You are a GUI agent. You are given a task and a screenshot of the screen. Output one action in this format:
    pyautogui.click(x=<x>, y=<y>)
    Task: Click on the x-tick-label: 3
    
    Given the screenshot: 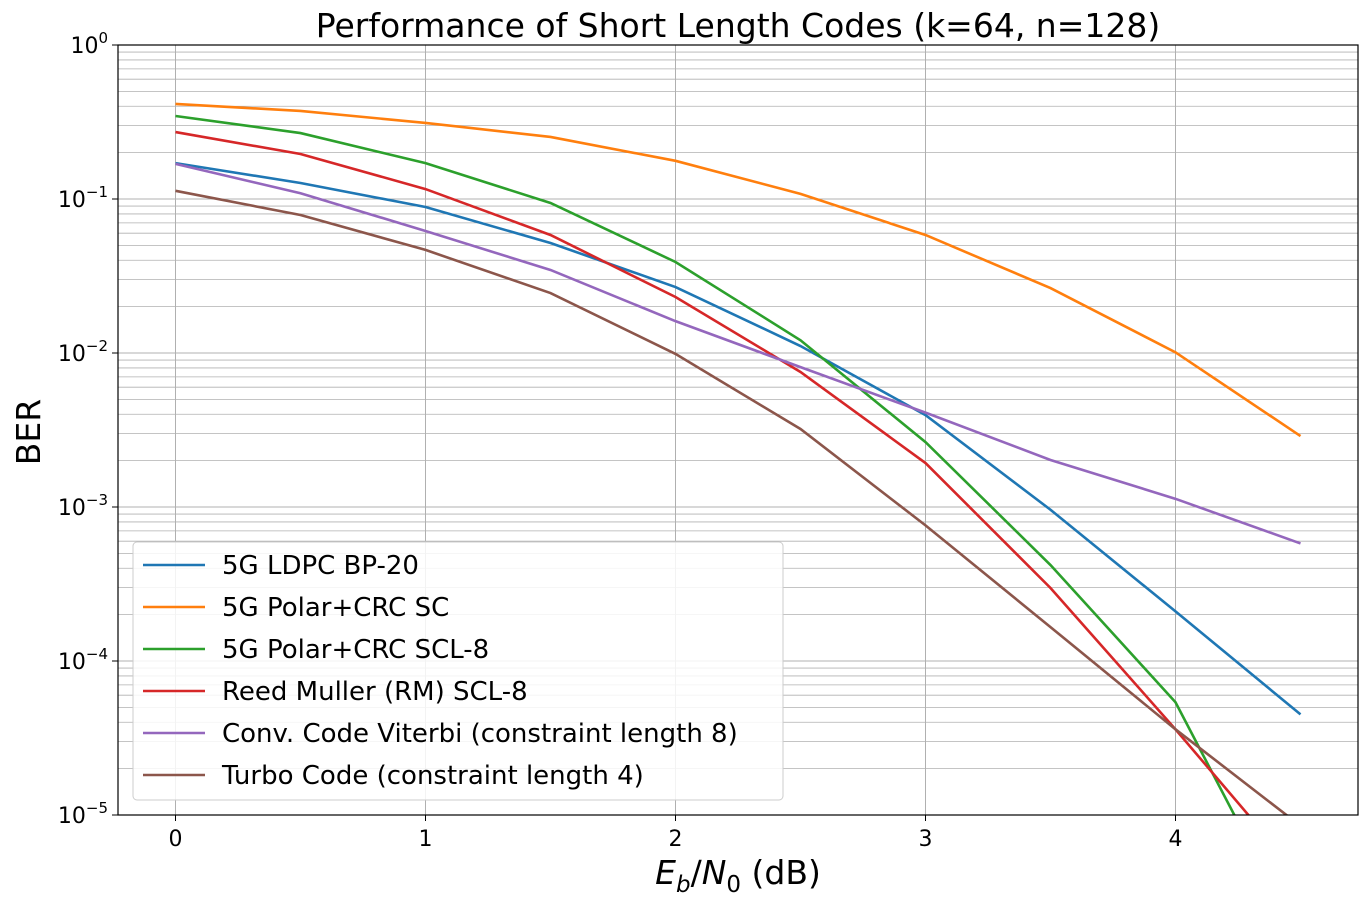 What is the action you would take?
    pyautogui.click(x=926, y=839)
    